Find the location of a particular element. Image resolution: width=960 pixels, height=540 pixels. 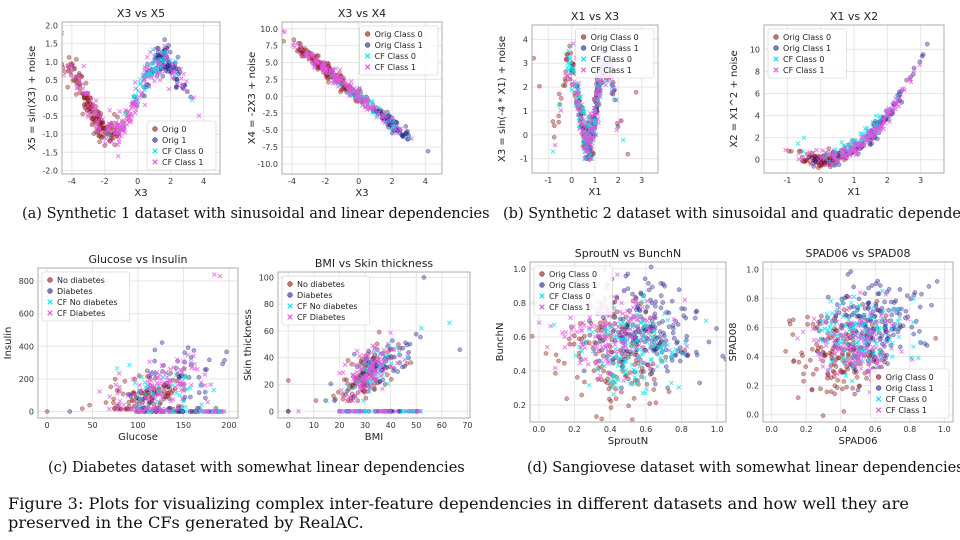

x-tick-label: 0.2 is located at coordinates (574, 429).